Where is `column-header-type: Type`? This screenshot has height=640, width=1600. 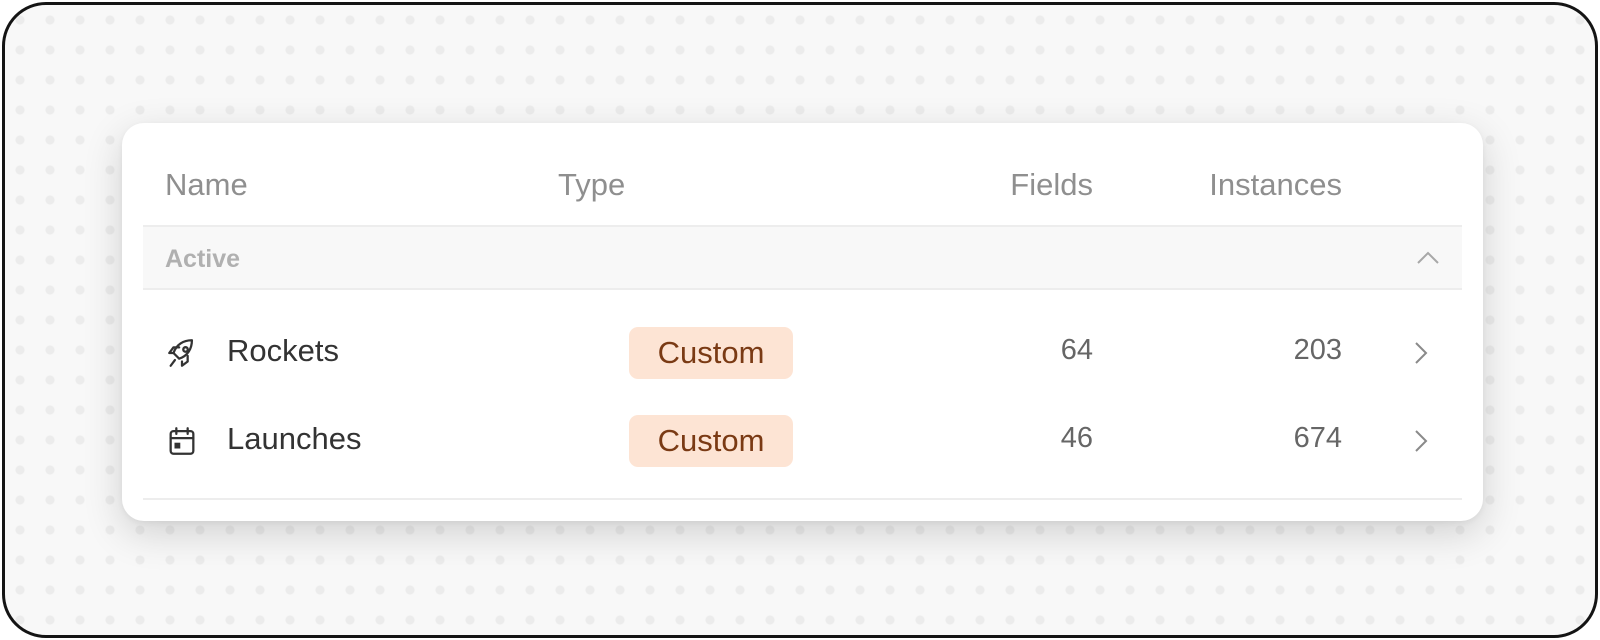
column-header-type: Type is located at coordinates (592, 184).